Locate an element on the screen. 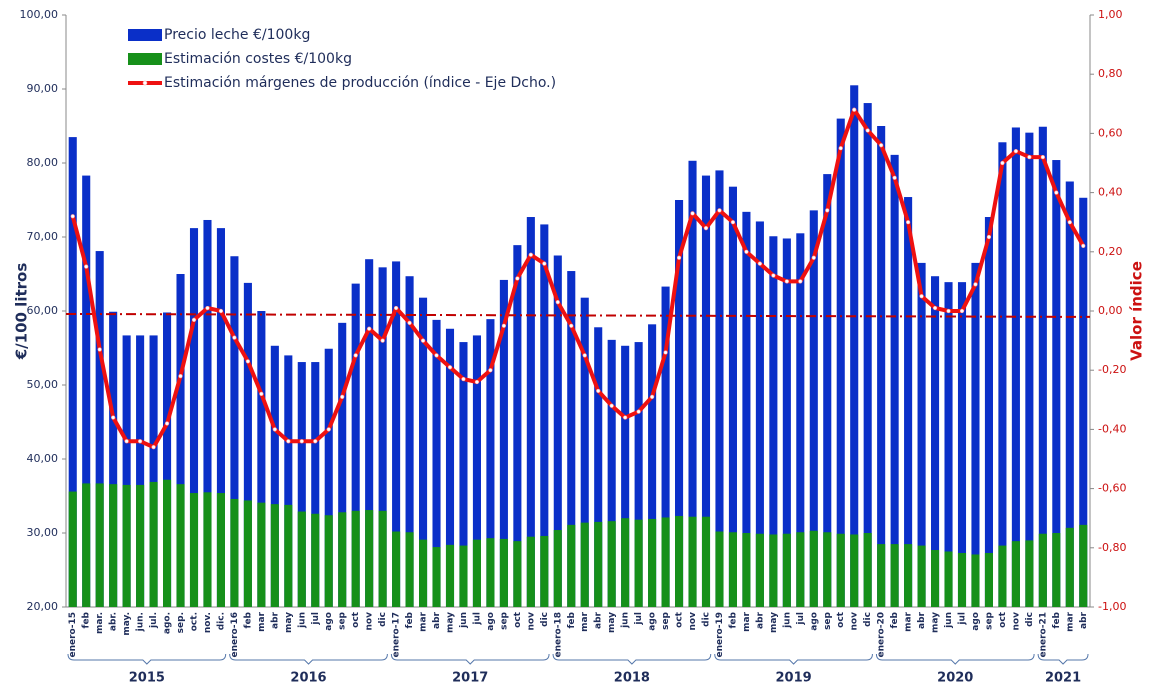 The height and width of the screenshot is (691, 1150). y2-axis-label: Valor índice is located at coordinates (1137, 311).